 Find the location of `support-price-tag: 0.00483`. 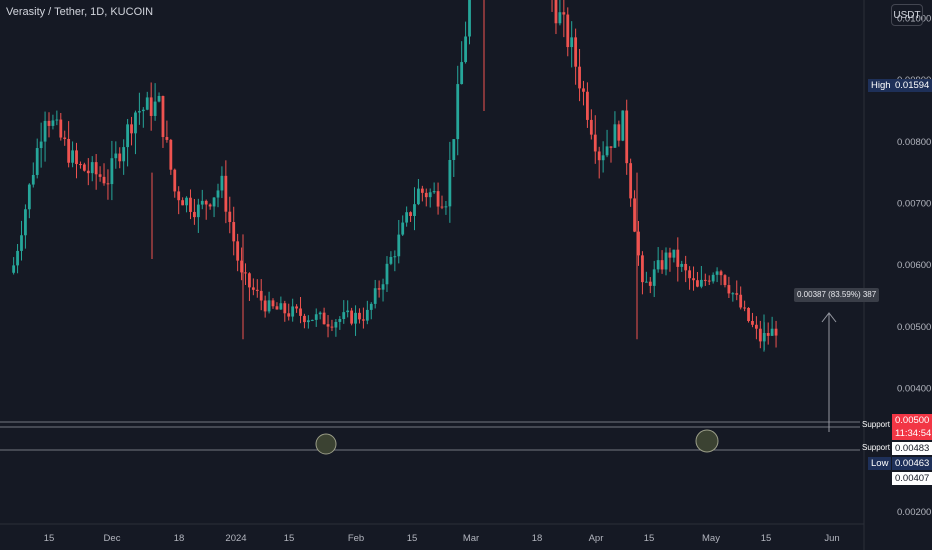

support-price-tag: 0.00483 is located at coordinates (912, 448).